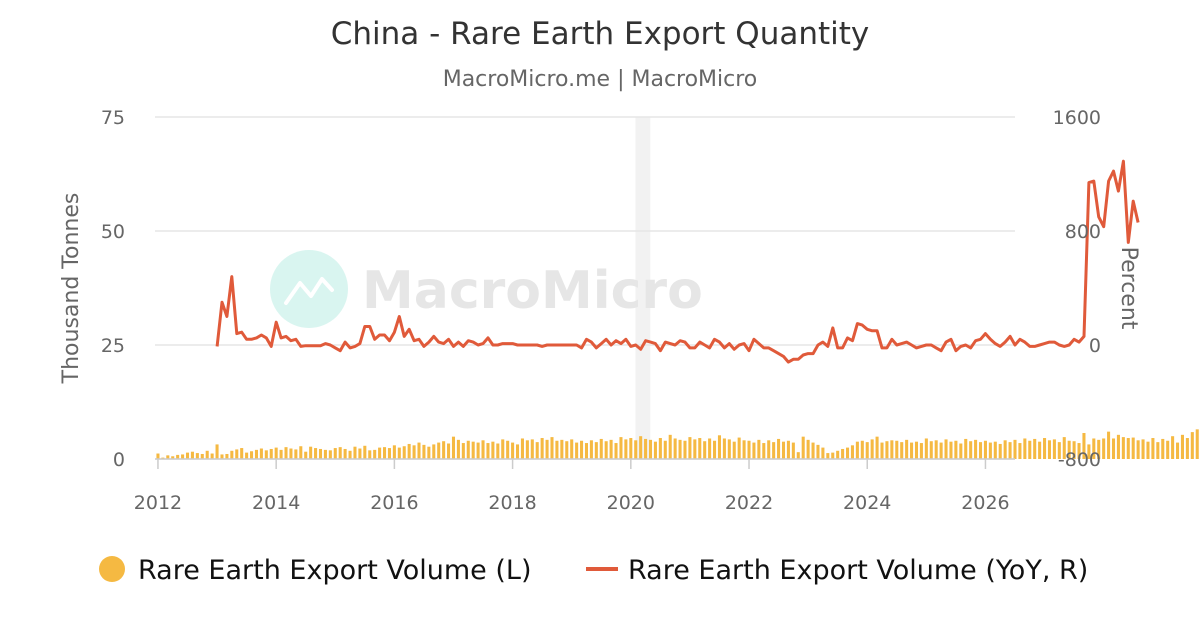 The image size is (1200, 630). I want to click on legend-item-bars: Rare Earth Export Volume (L), so click(315, 570).